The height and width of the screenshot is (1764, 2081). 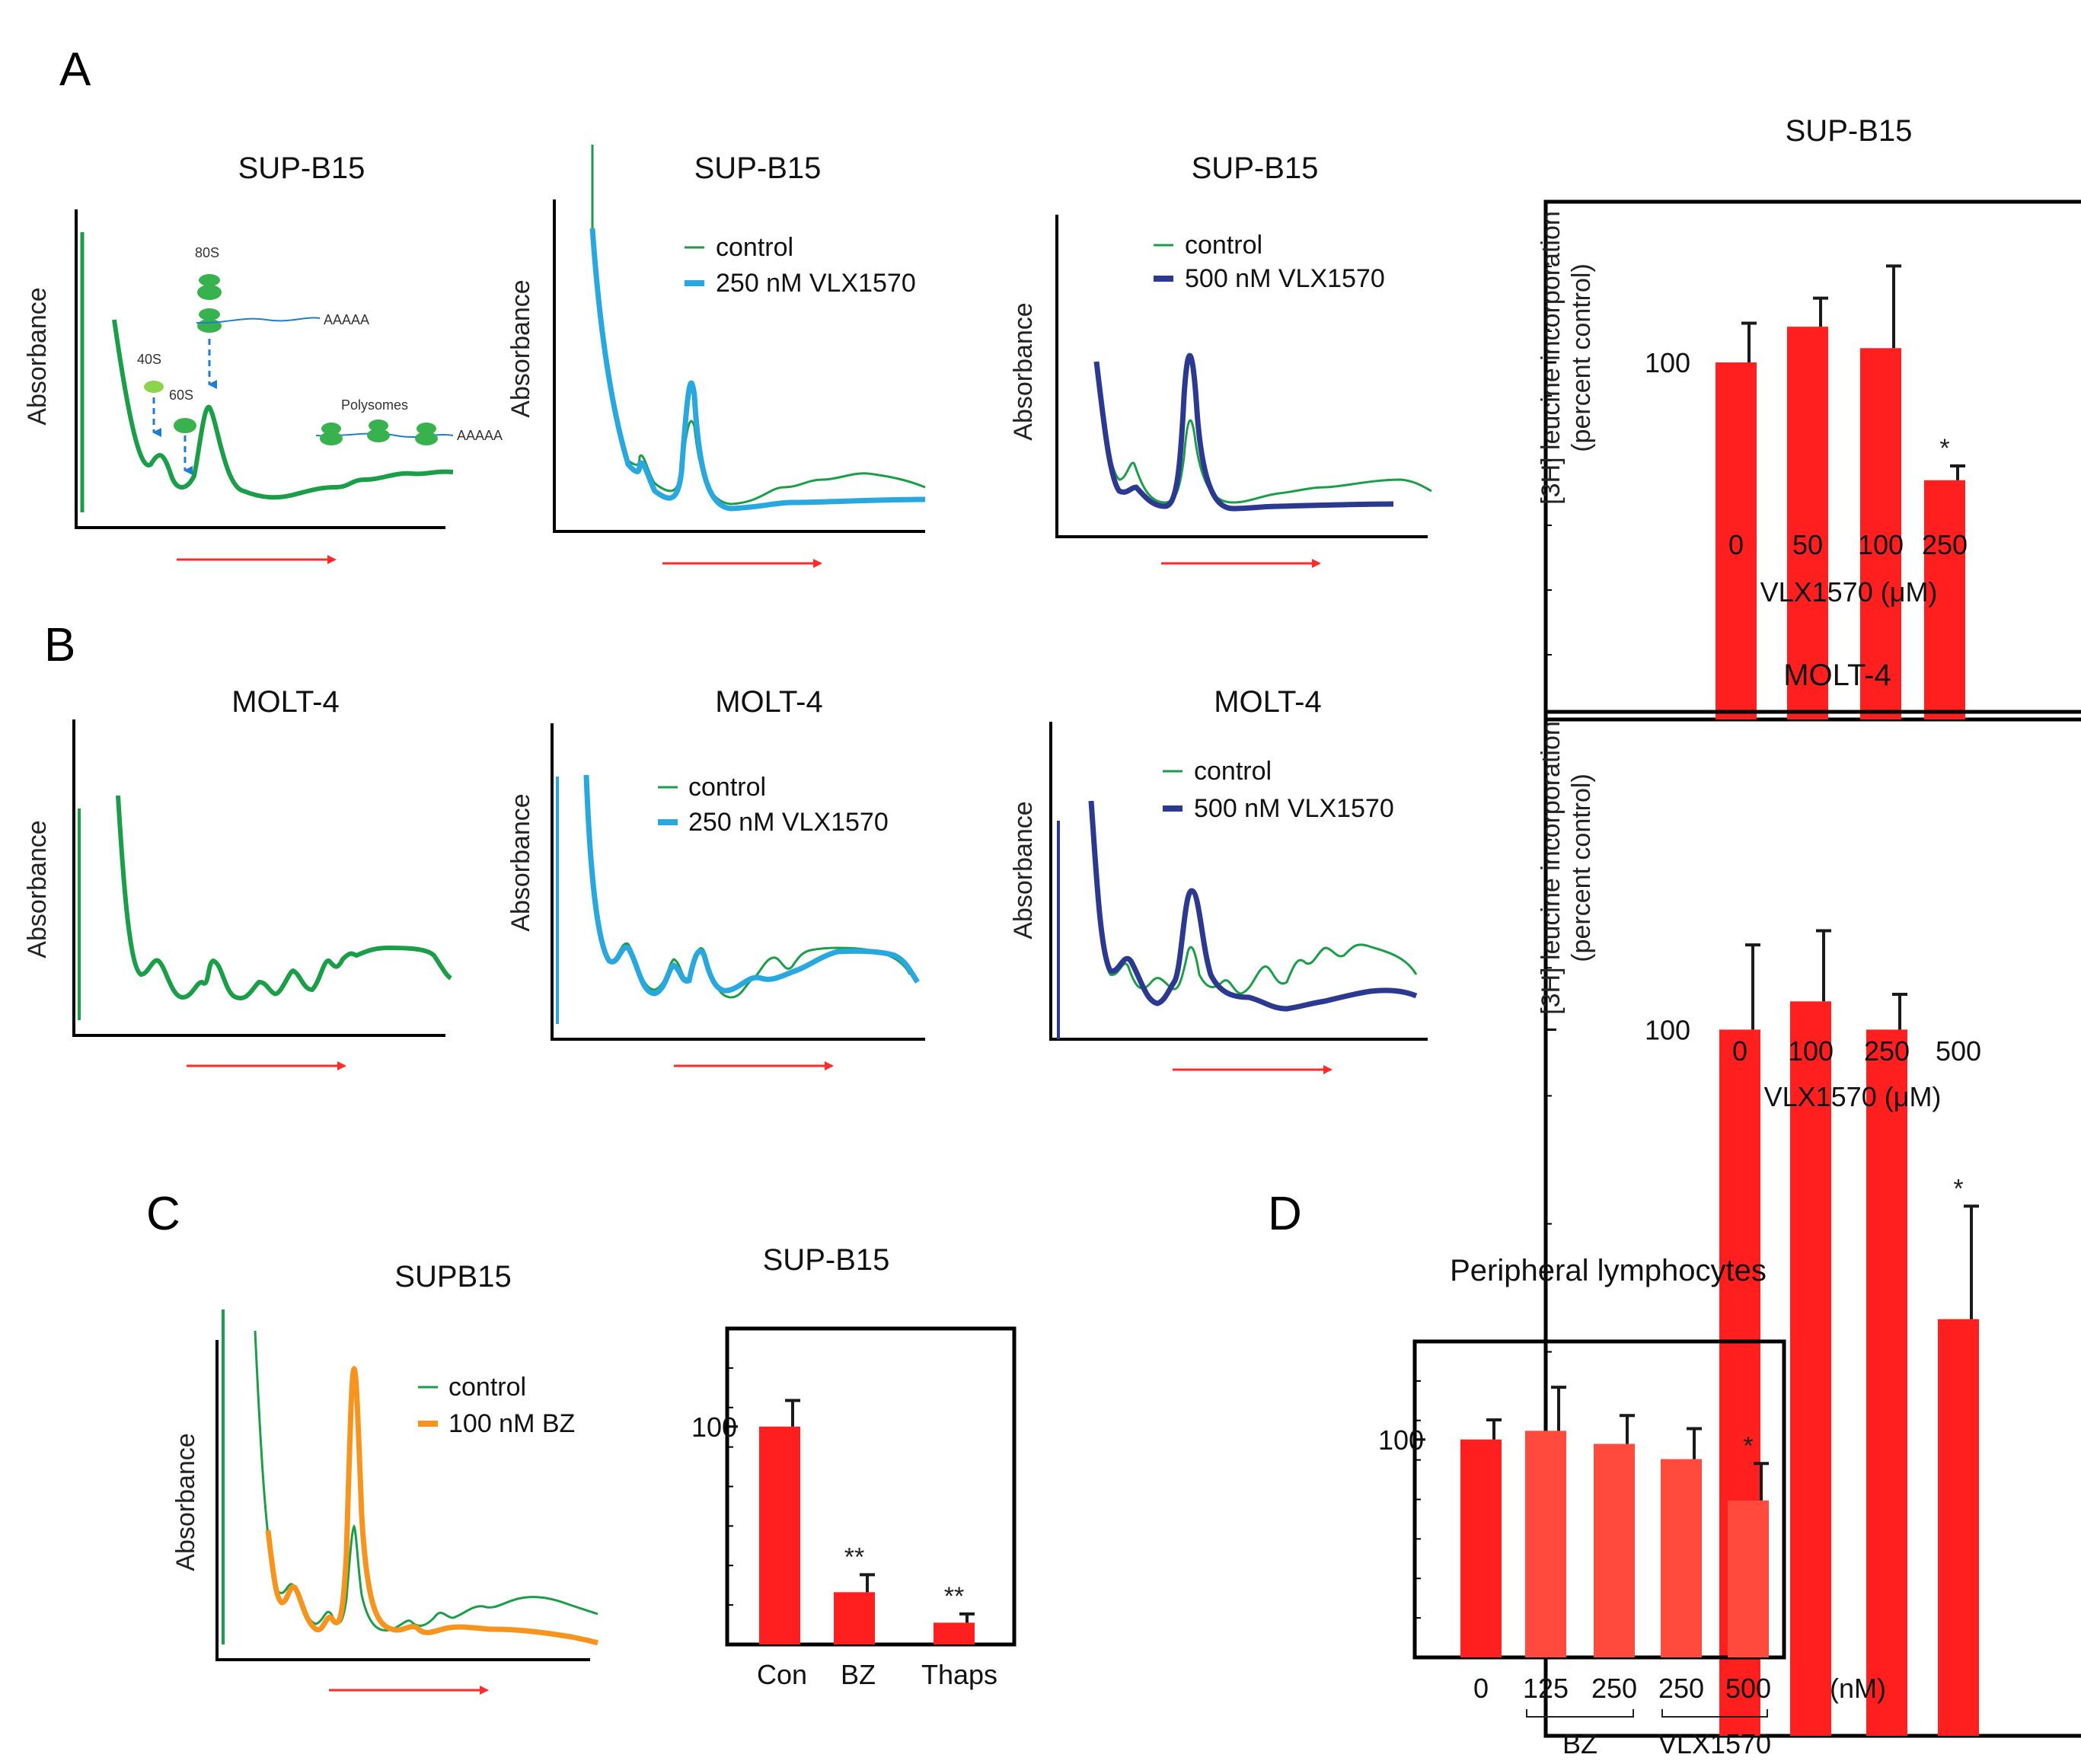 What do you see at coordinates (37, 356) in the screenshot?
I see `profile-a1-ylabel: Absorbance` at bounding box center [37, 356].